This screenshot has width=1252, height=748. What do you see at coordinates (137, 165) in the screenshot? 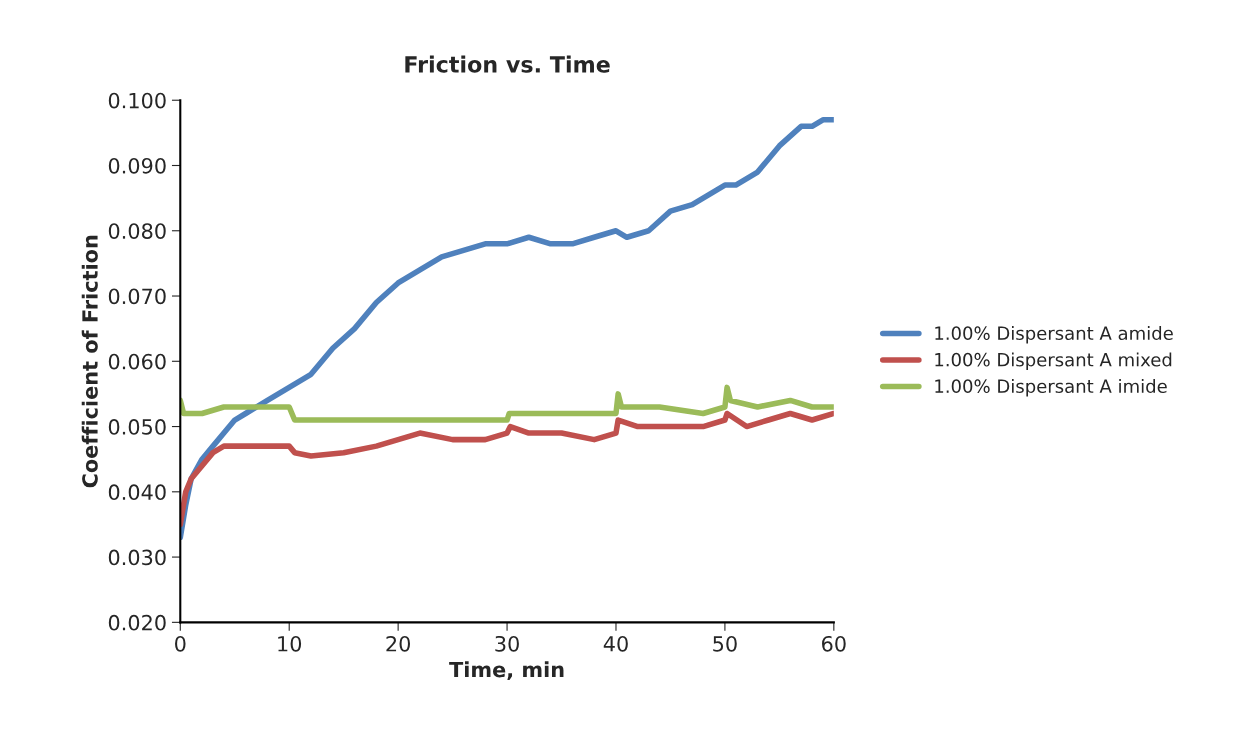
I see `y-tick-label: 0.090` at bounding box center [137, 165].